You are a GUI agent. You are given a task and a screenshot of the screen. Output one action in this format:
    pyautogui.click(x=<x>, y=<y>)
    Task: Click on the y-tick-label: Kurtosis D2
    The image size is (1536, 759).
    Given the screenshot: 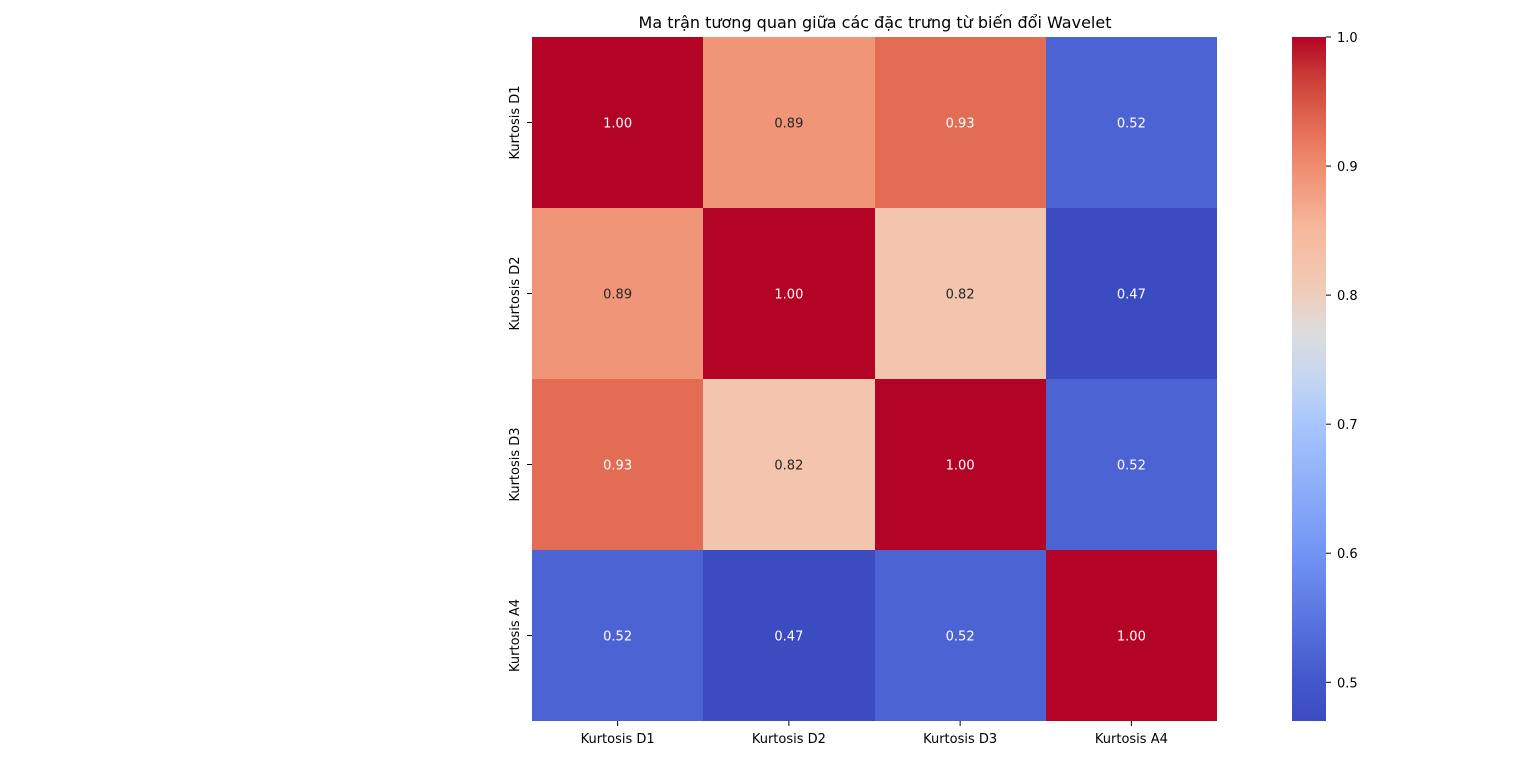 What is the action you would take?
    pyautogui.click(x=515, y=293)
    